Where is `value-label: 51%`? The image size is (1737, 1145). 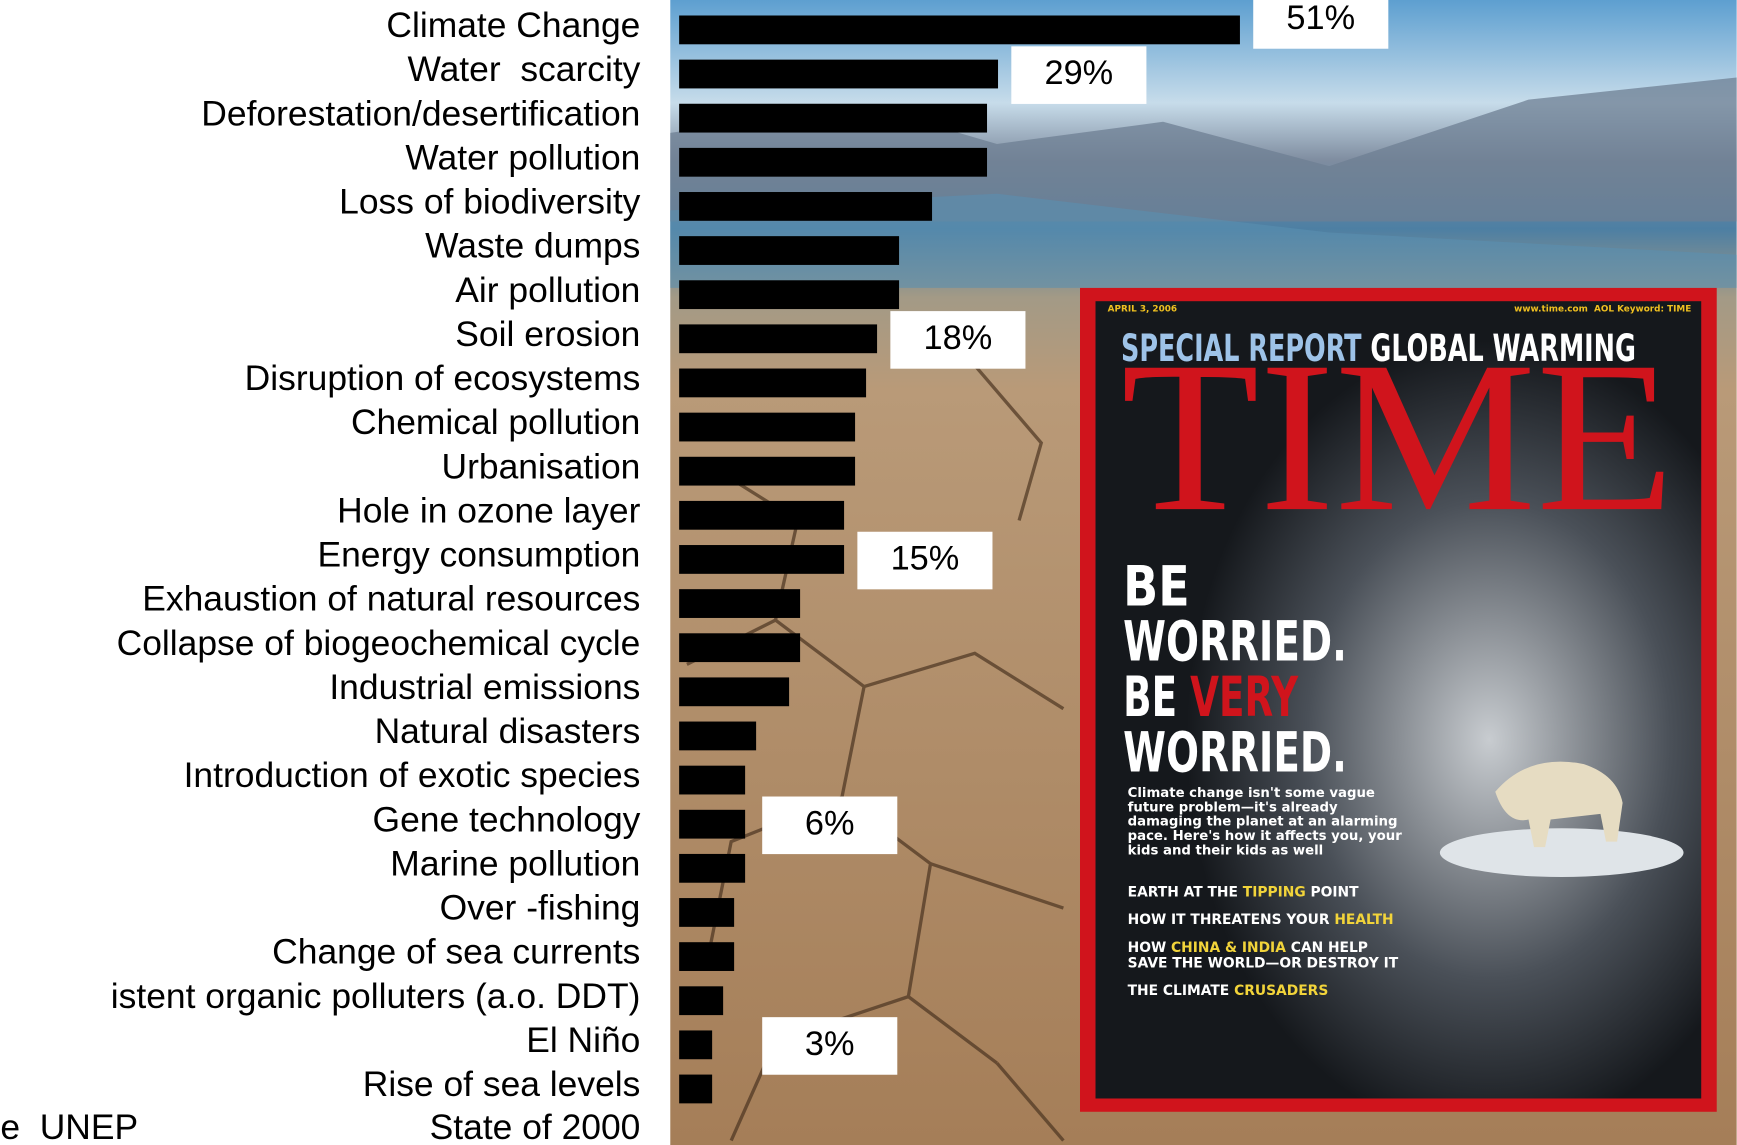
value-label: 51% is located at coordinates (1320, 18).